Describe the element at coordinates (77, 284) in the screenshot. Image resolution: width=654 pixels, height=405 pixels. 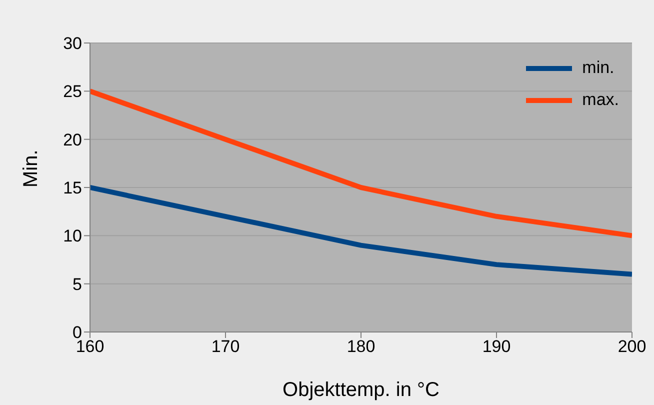
I see `y-tick-label: 5` at that location.